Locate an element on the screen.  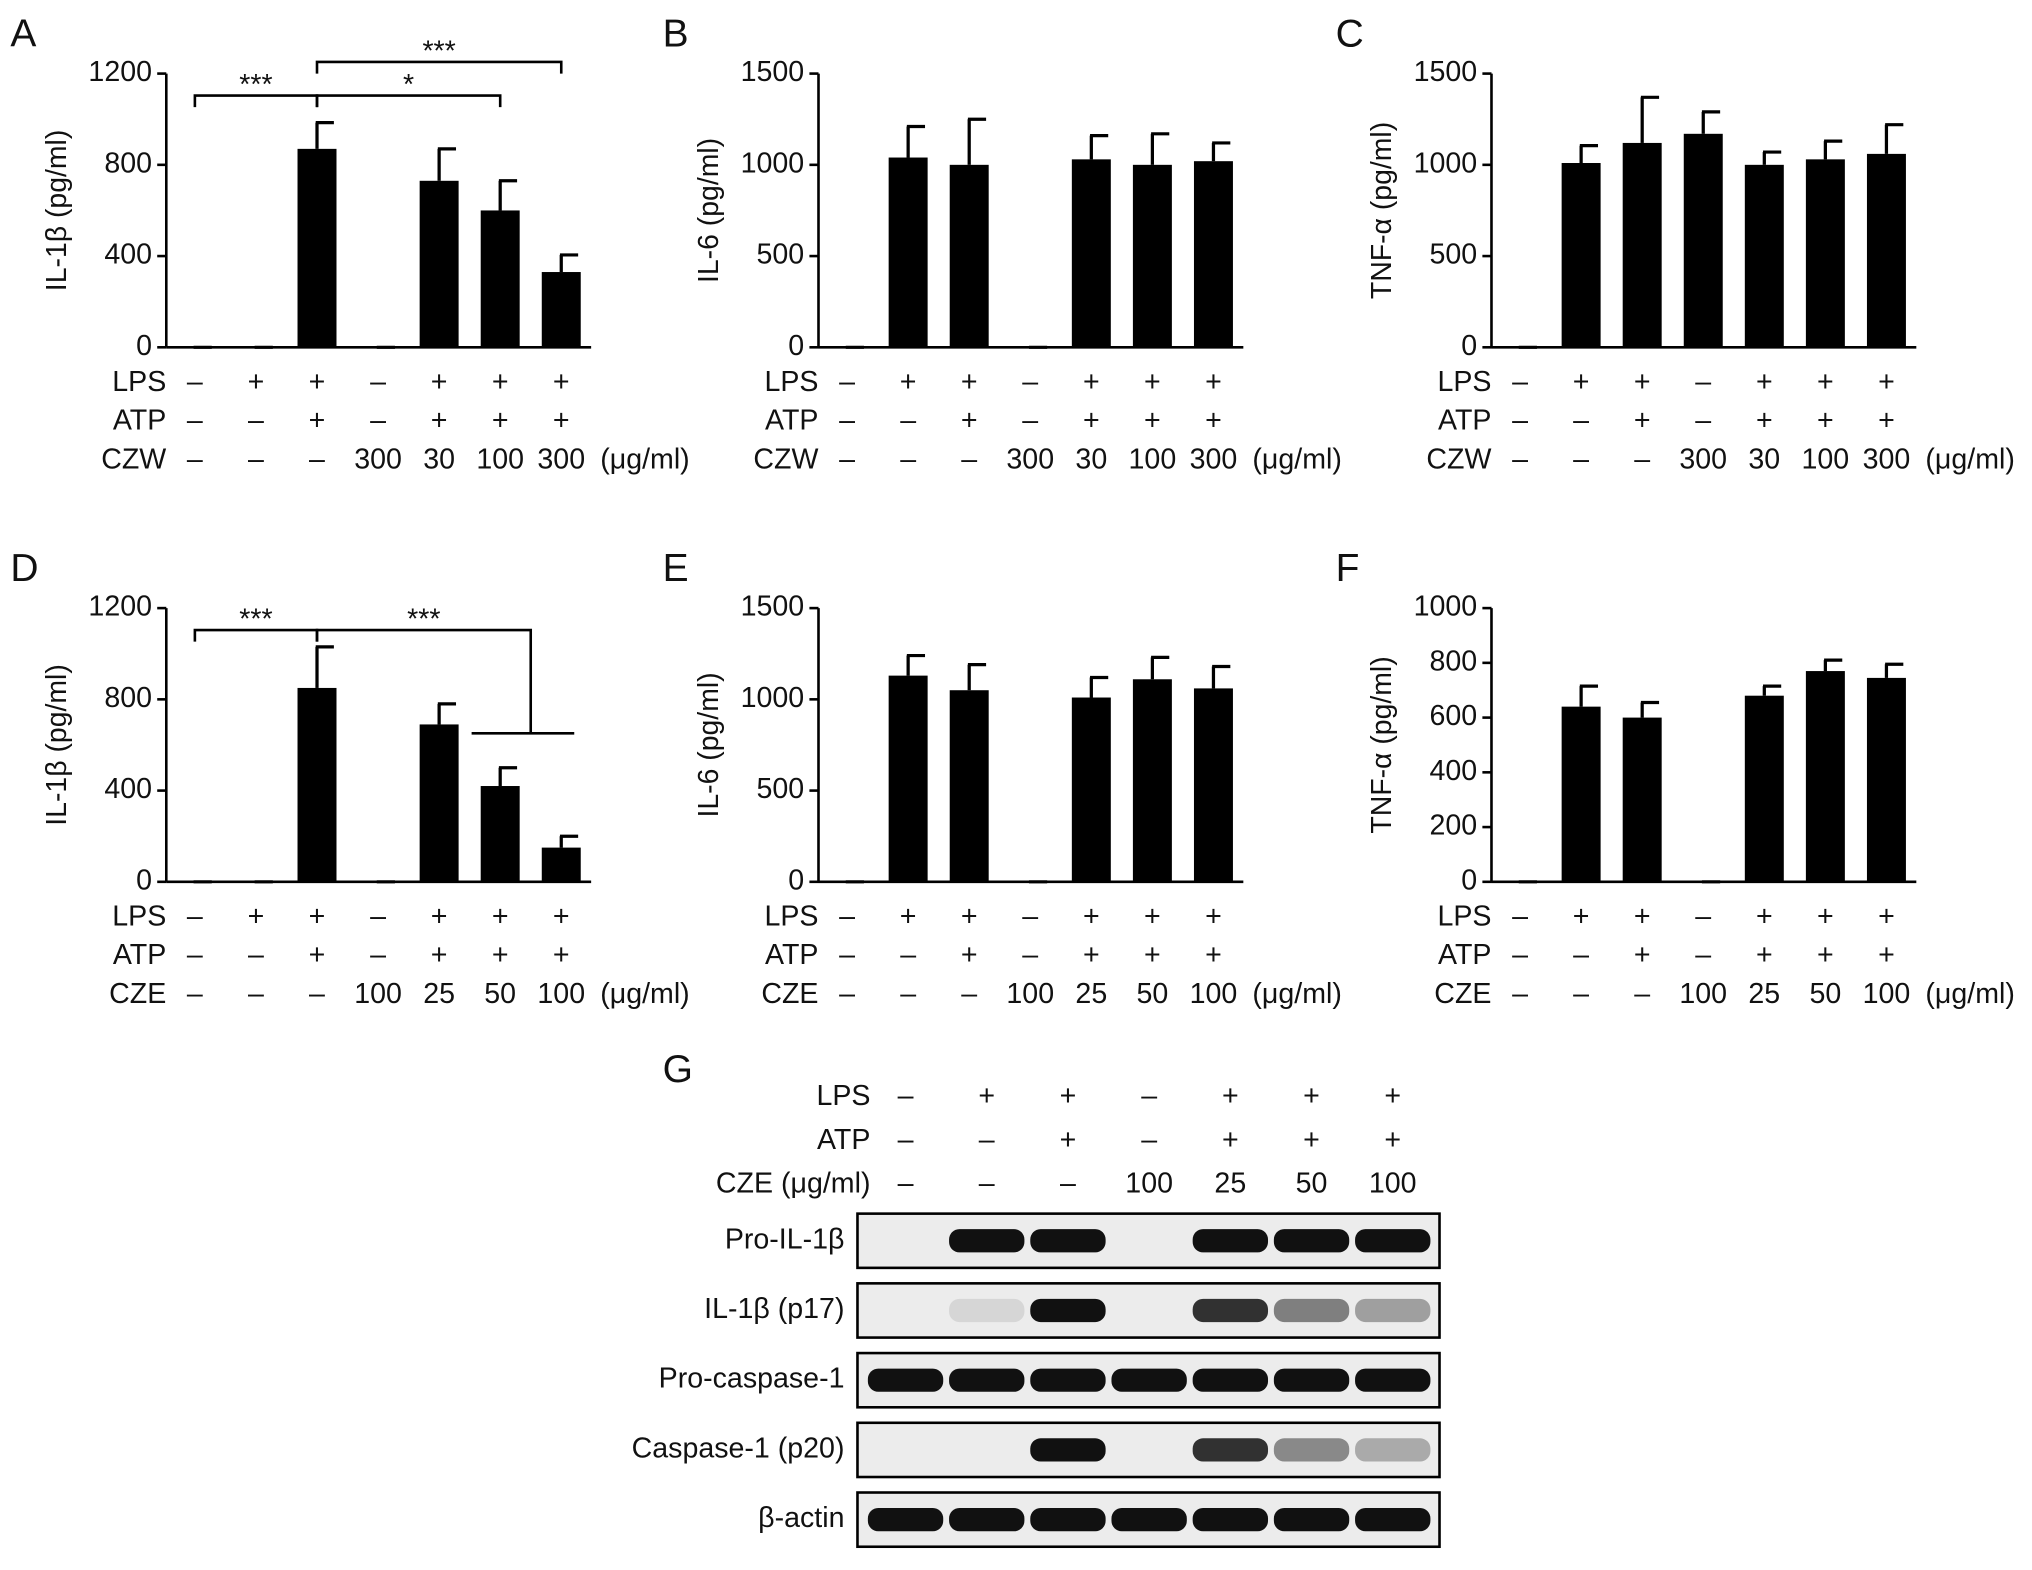
panel-label: E is located at coordinates (676, 568).